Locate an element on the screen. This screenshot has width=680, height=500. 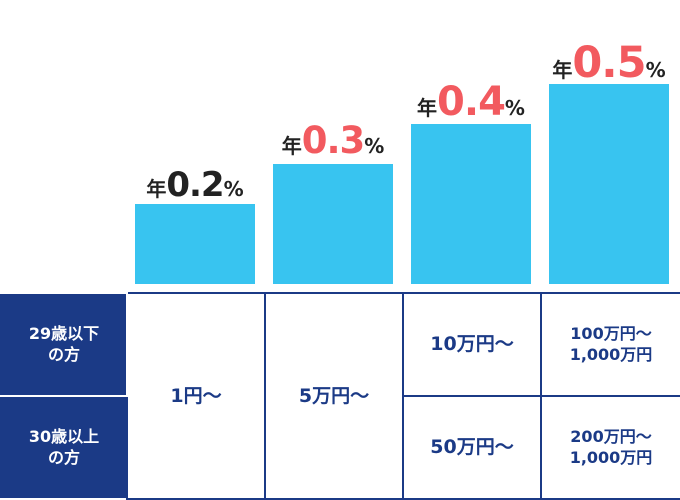
tier-cell: 1円〜 is located at coordinates (196, 396).